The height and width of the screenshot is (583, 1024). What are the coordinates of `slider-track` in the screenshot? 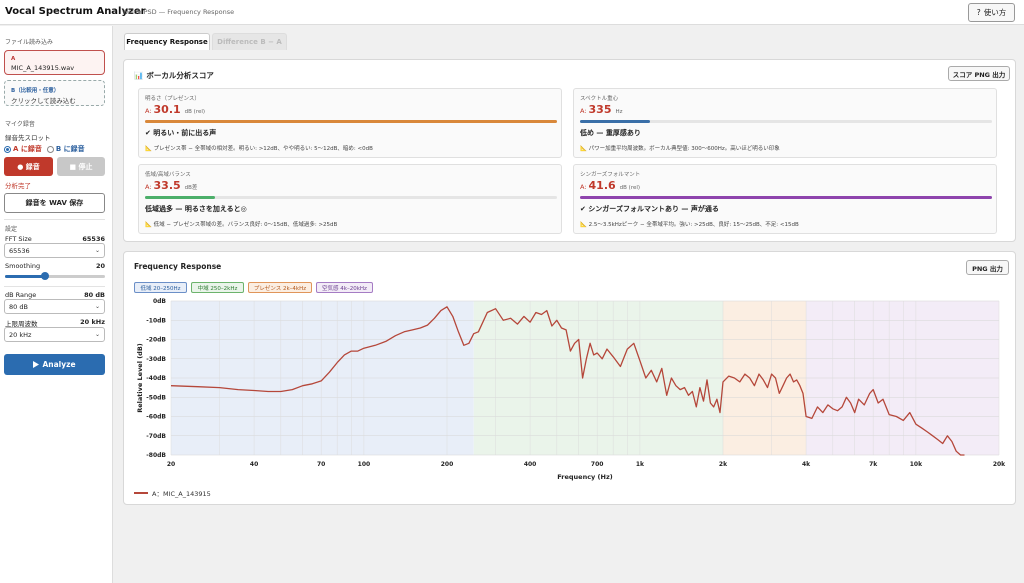 It's located at (55, 276).